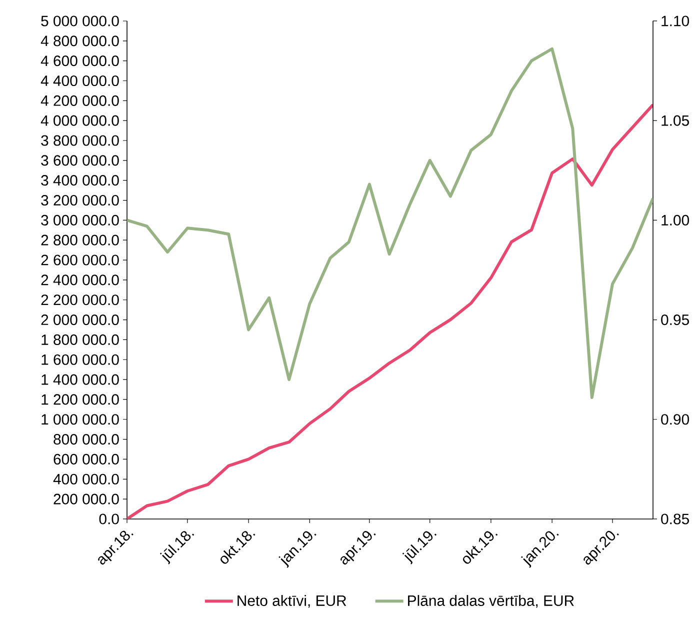 The width and height of the screenshot is (700, 630). What do you see at coordinates (80, 240) in the screenshot?
I see `y-tick-label: 2 800 000.0` at bounding box center [80, 240].